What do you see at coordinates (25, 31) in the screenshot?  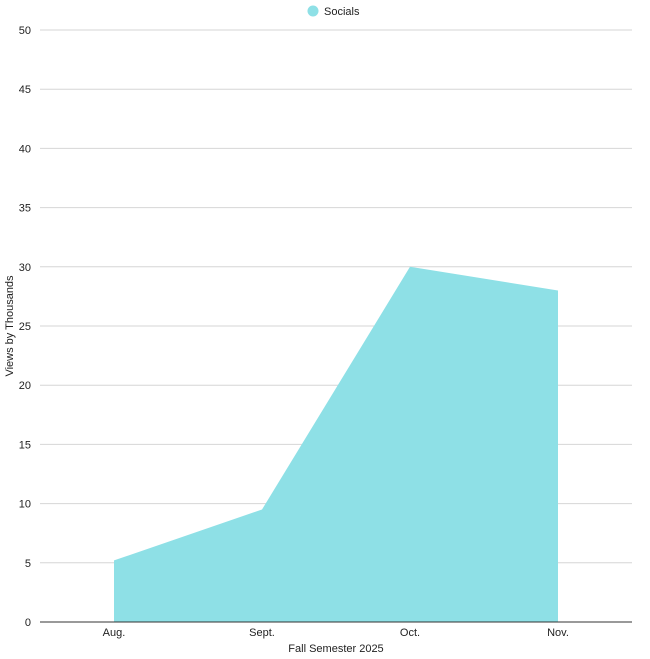 I see `y-tick-label: 50` at bounding box center [25, 31].